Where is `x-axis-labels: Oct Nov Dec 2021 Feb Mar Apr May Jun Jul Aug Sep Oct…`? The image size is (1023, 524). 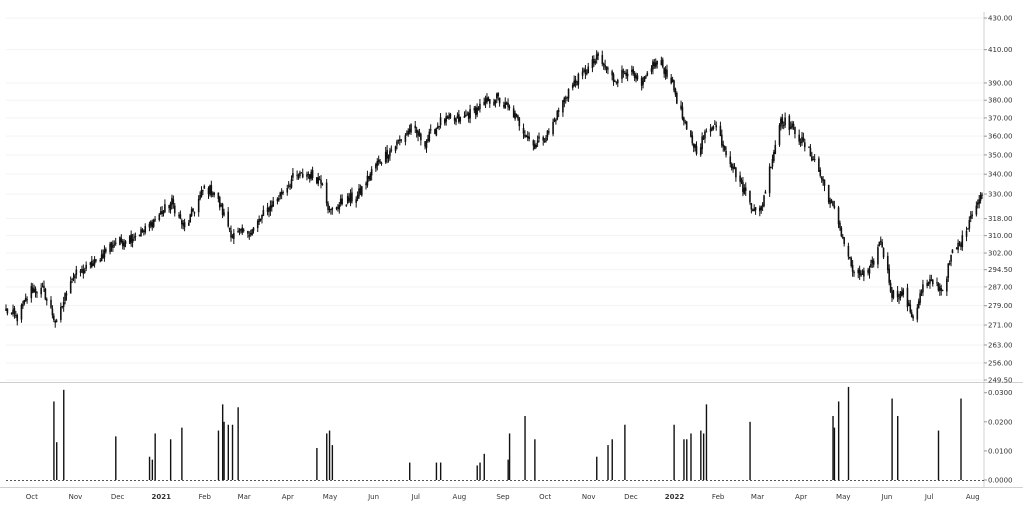 x-axis-labels: Oct Nov Dec 2021 Feb Mar Apr May Jun Jul Aug Sep Oct… is located at coordinates (503, 497).